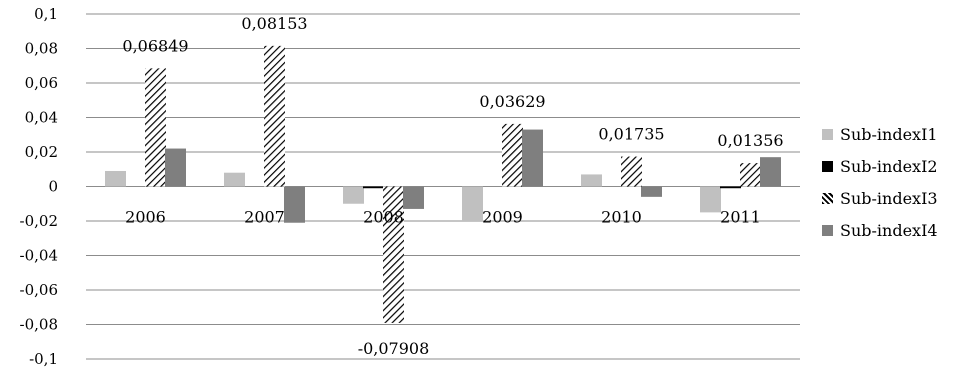 Image resolution: width=956 pixels, height=373 pixels. What do you see at coordinates (750, 140) in the screenshot?
I see `data-label: 0,01356` at bounding box center [750, 140].